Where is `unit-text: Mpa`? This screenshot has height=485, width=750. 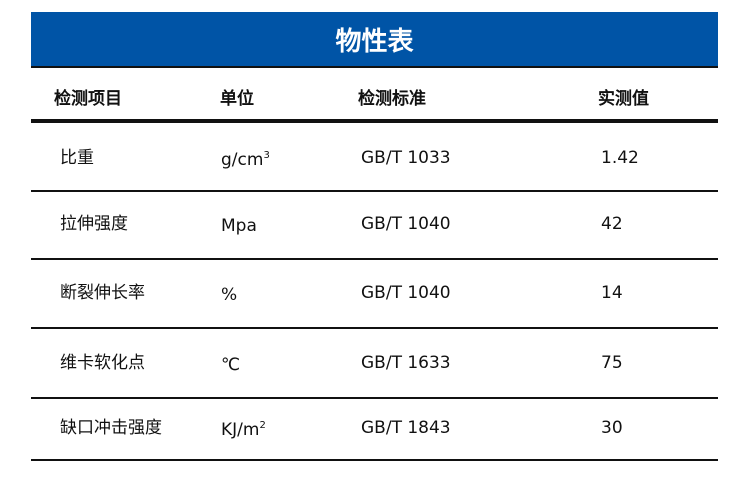 unit-text: Mpa is located at coordinates (239, 225).